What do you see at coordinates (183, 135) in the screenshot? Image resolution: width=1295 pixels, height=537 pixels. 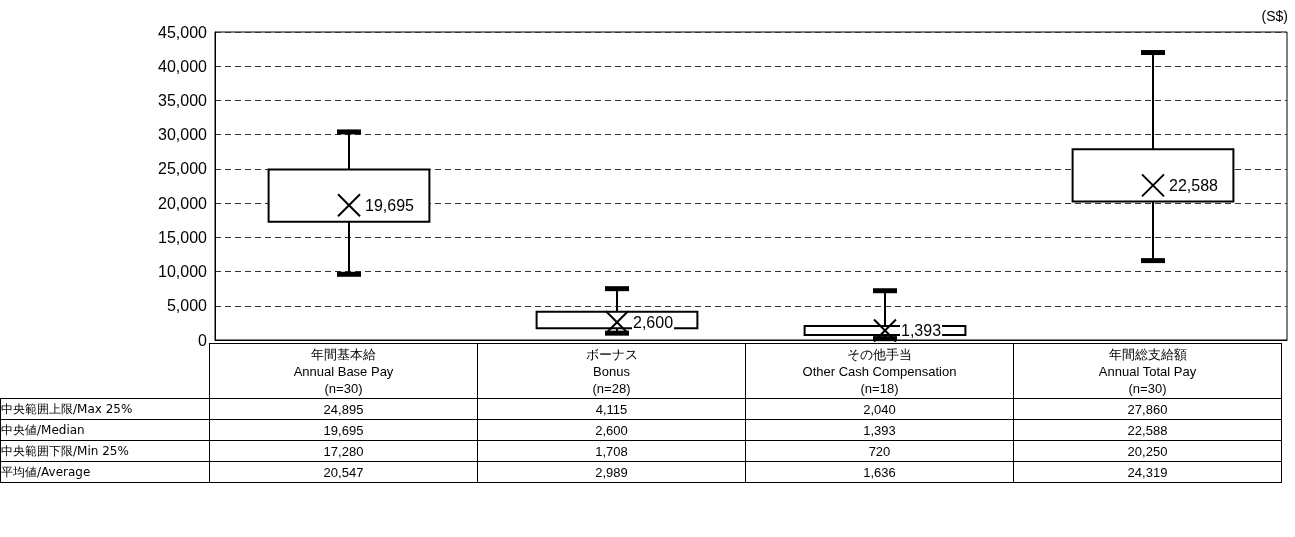 I see `y-tick-label: 30,000` at bounding box center [183, 135].